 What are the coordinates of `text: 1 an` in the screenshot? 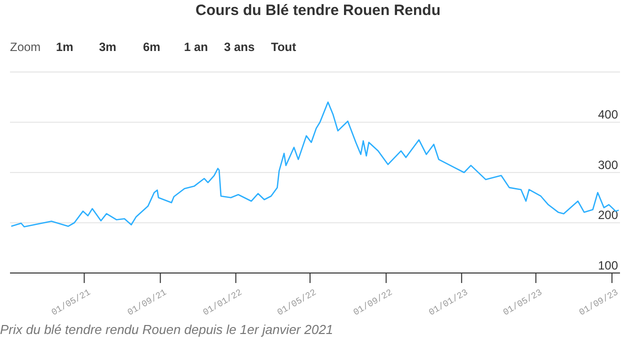 It's located at (196, 47).